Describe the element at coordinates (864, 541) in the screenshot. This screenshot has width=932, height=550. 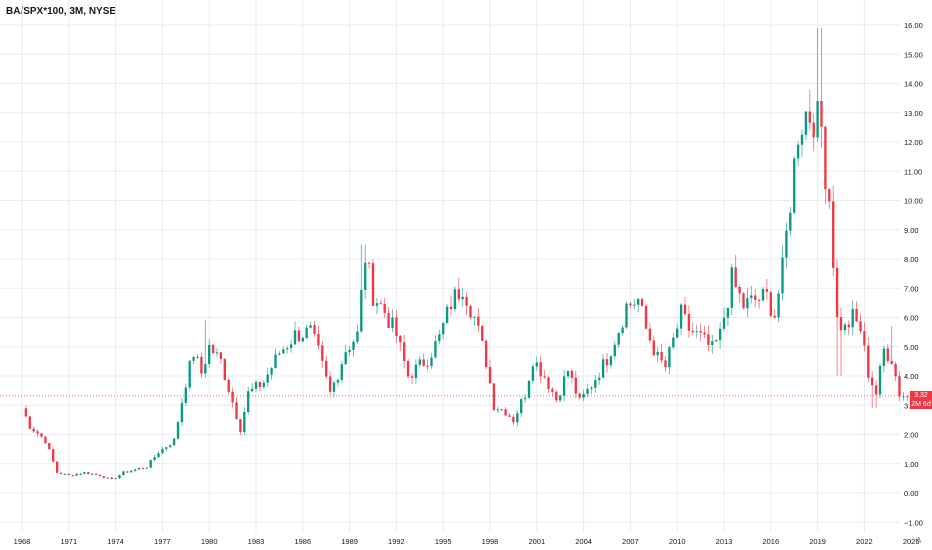
I see `x-tick-label: 2022` at that location.